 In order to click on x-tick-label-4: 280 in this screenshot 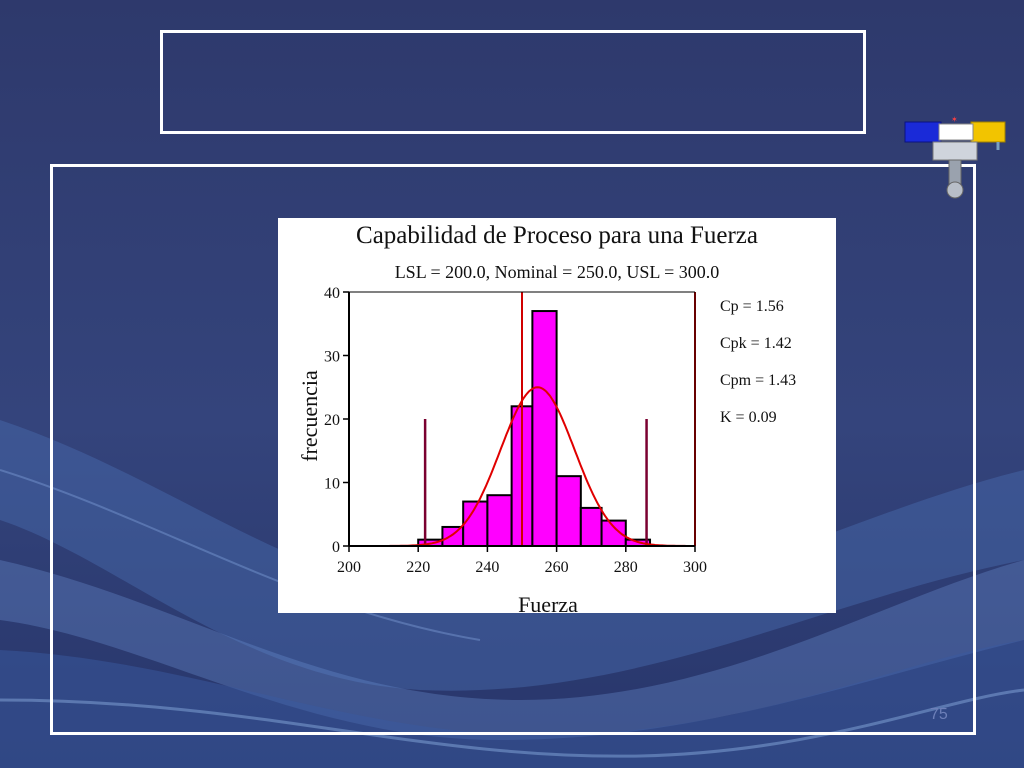, I will do `click(626, 567)`.